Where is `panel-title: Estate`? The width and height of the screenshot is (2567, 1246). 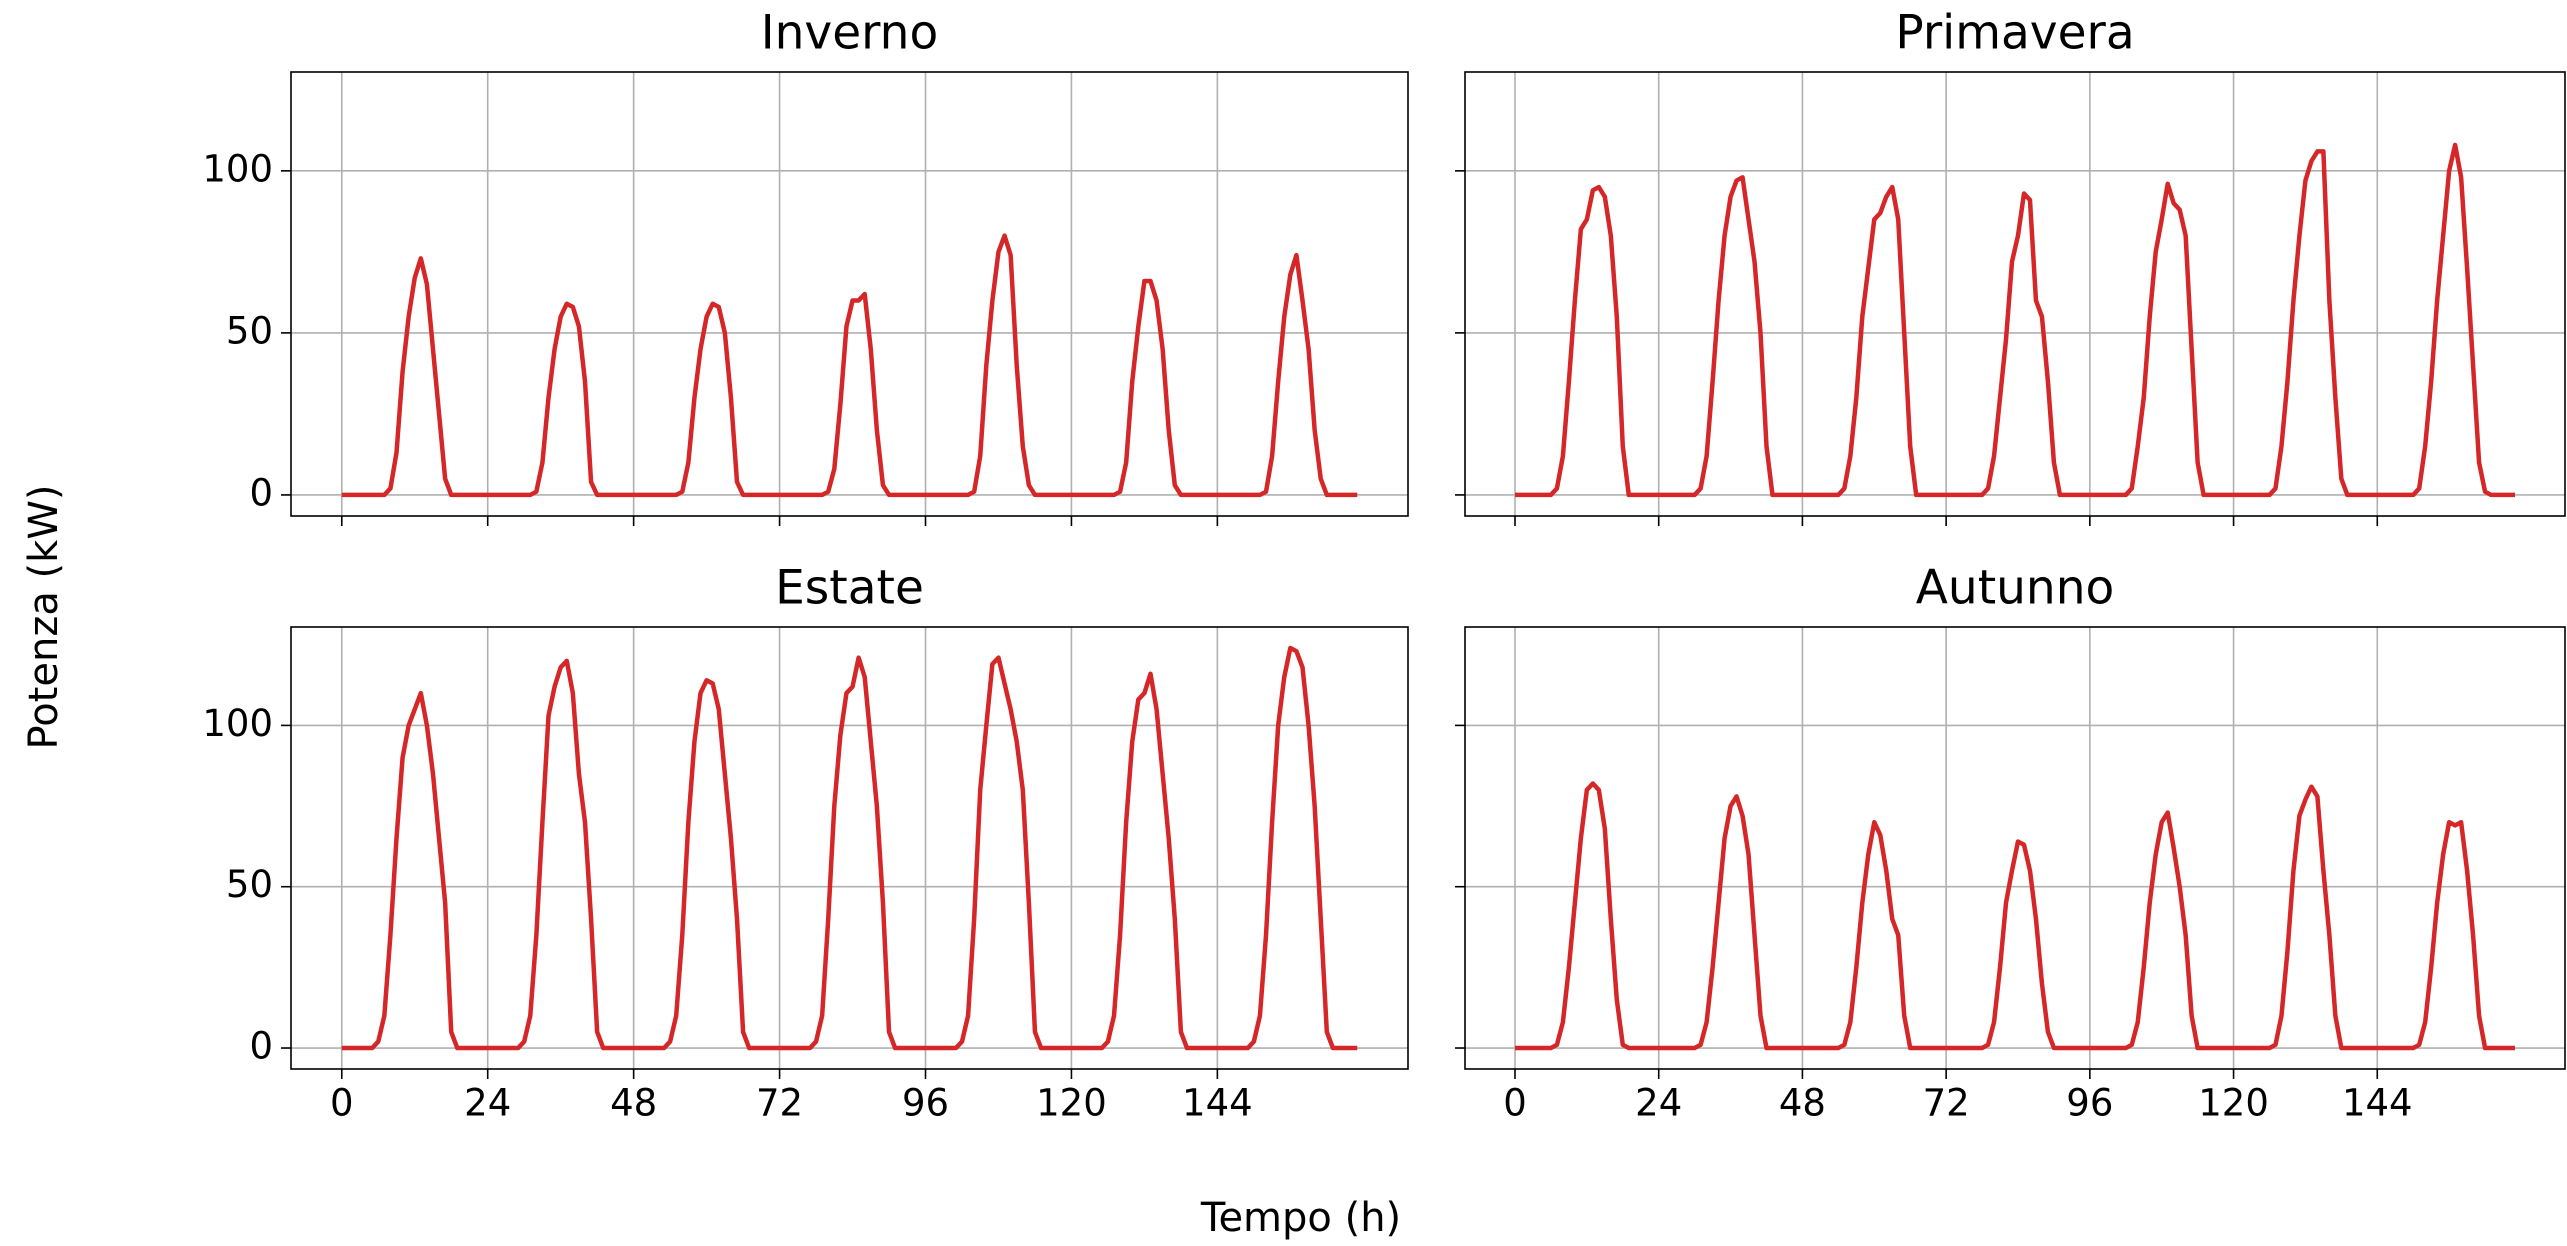
panel-title: Estate is located at coordinates (849, 588).